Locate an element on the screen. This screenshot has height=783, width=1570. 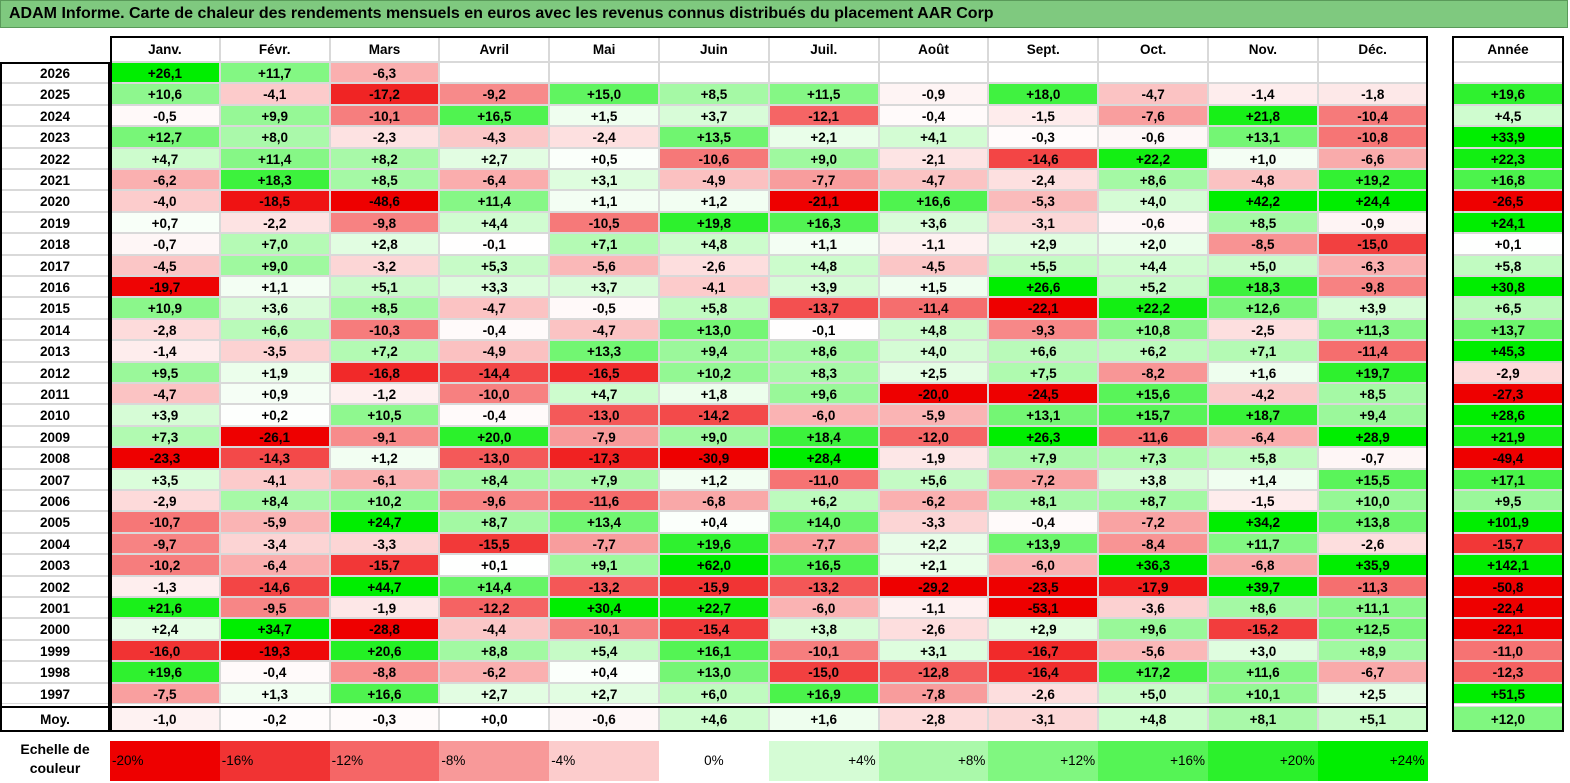
heatmap-cell: +15,0 is located at coordinates (604, 94).